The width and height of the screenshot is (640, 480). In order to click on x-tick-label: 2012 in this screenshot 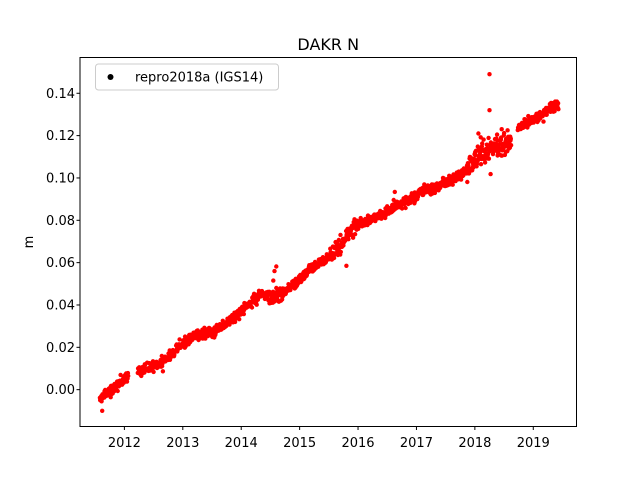, I will do `click(124, 443)`.